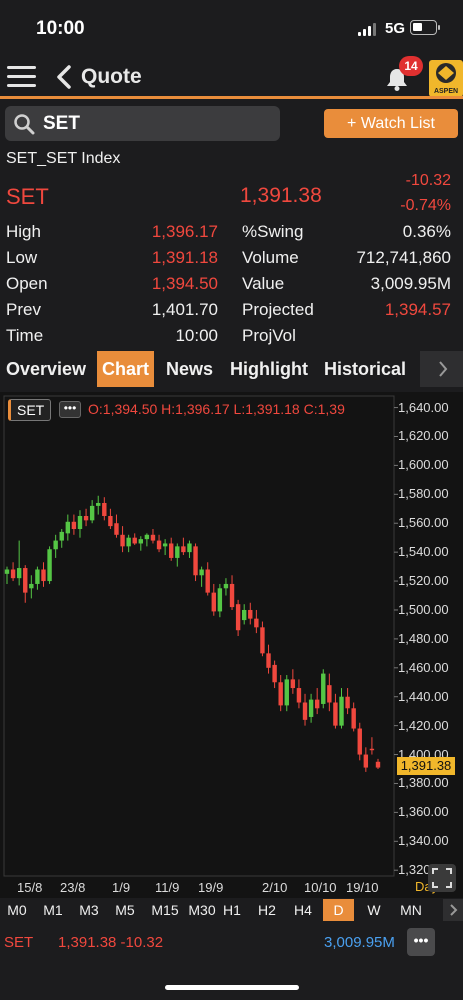 This screenshot has width=463, height=1000. What do you see at coordinates (403, 257) in the screenshot?
I see `stat-value-volume: 712,741,860` at bounding box center [403, 257].